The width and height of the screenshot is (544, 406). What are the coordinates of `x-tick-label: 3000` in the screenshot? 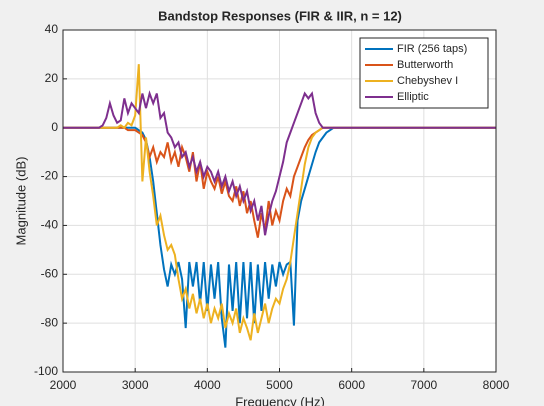 It's located at (135, 385).